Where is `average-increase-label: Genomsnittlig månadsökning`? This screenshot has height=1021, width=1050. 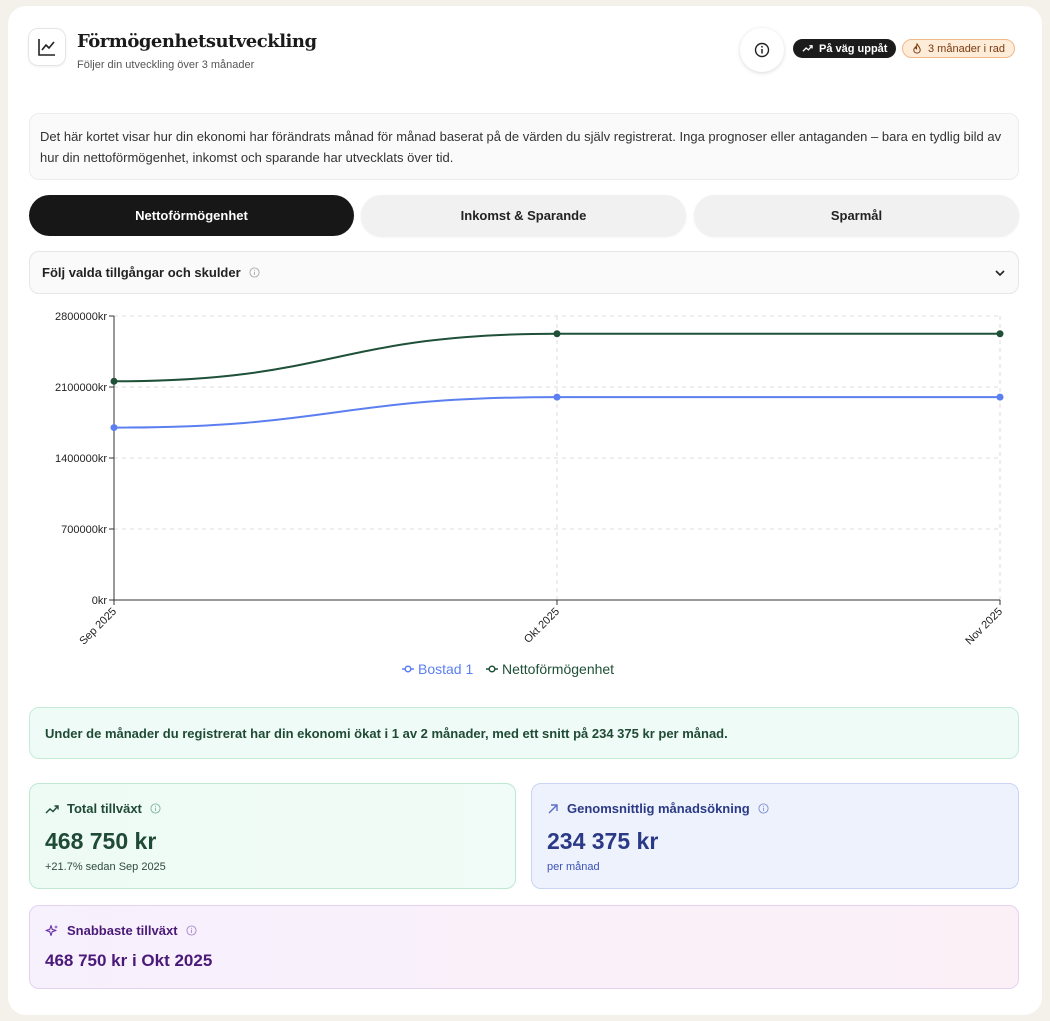 average-increase-label: Genomsnittlig månadsökning is located at coordinates (658, 808).